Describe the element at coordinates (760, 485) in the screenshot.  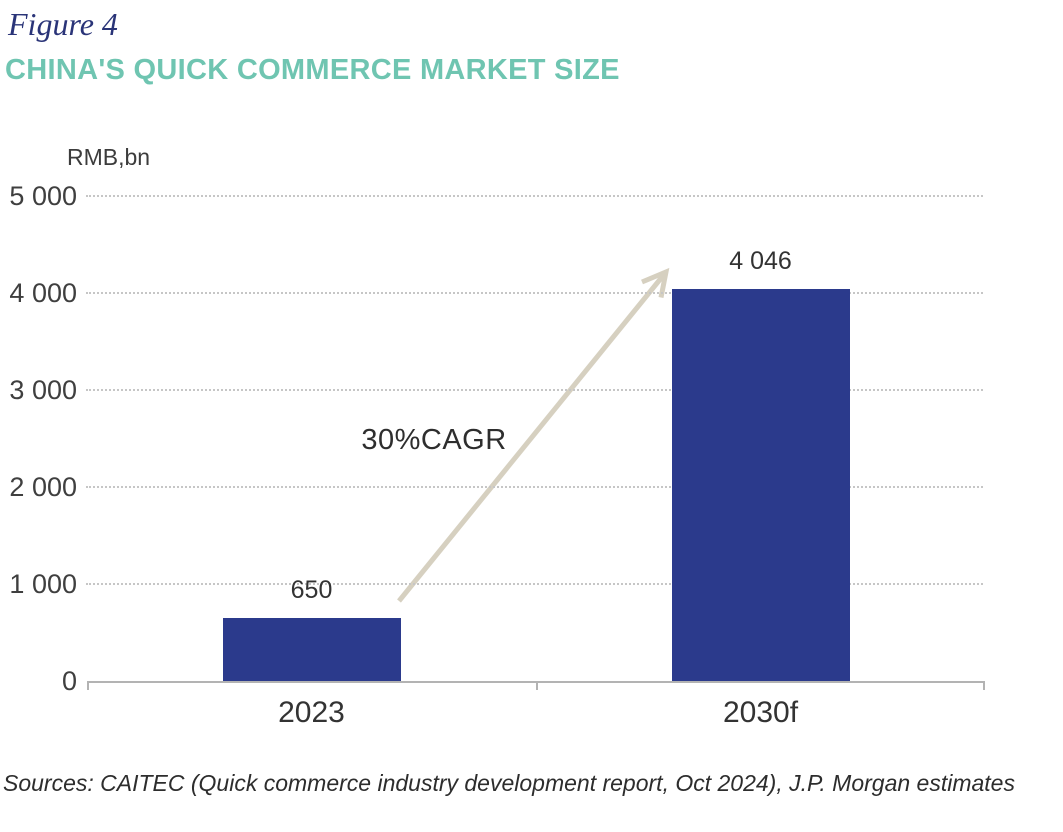
I see `bar-2030f` at that location.